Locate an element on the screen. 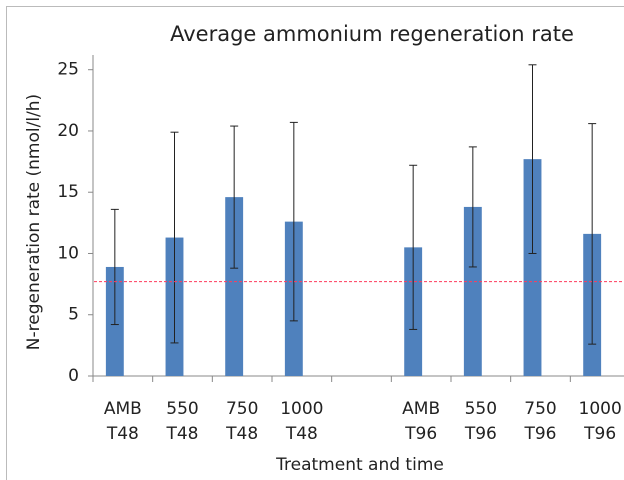 The height and width of the screenshot is (480, 624). y-tick-label: 10 is located at coordinates (68, 253).